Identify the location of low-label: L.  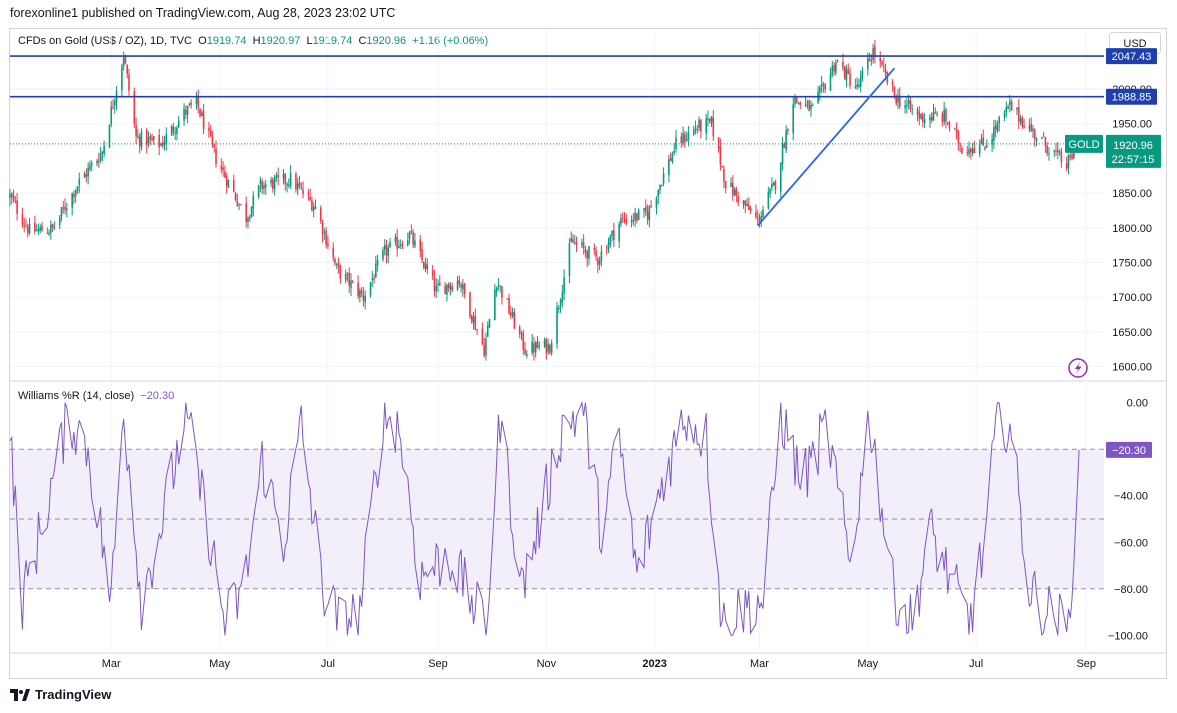
(309, 41).